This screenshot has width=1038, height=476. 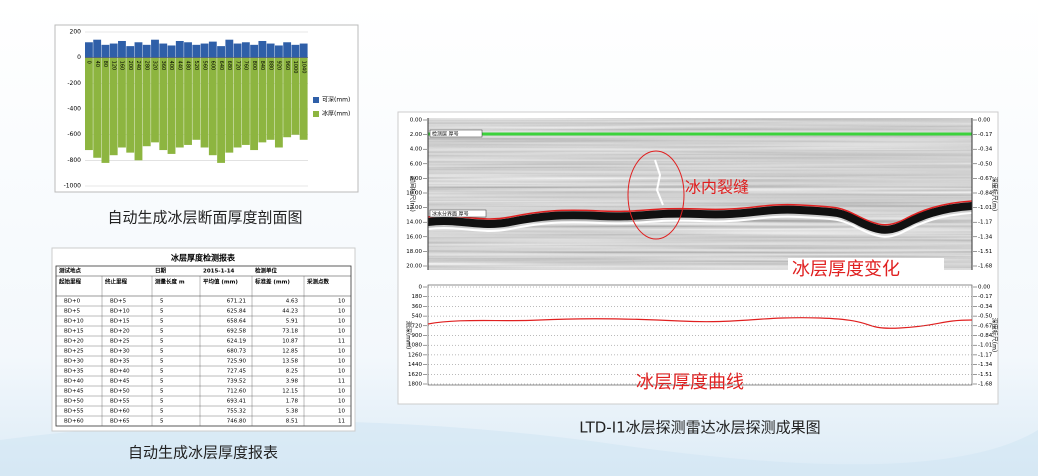 What do you see at coordinates (279, 66) in the screenshot?
I see `x-tick-label: 920` at bounding box center [279, 66].